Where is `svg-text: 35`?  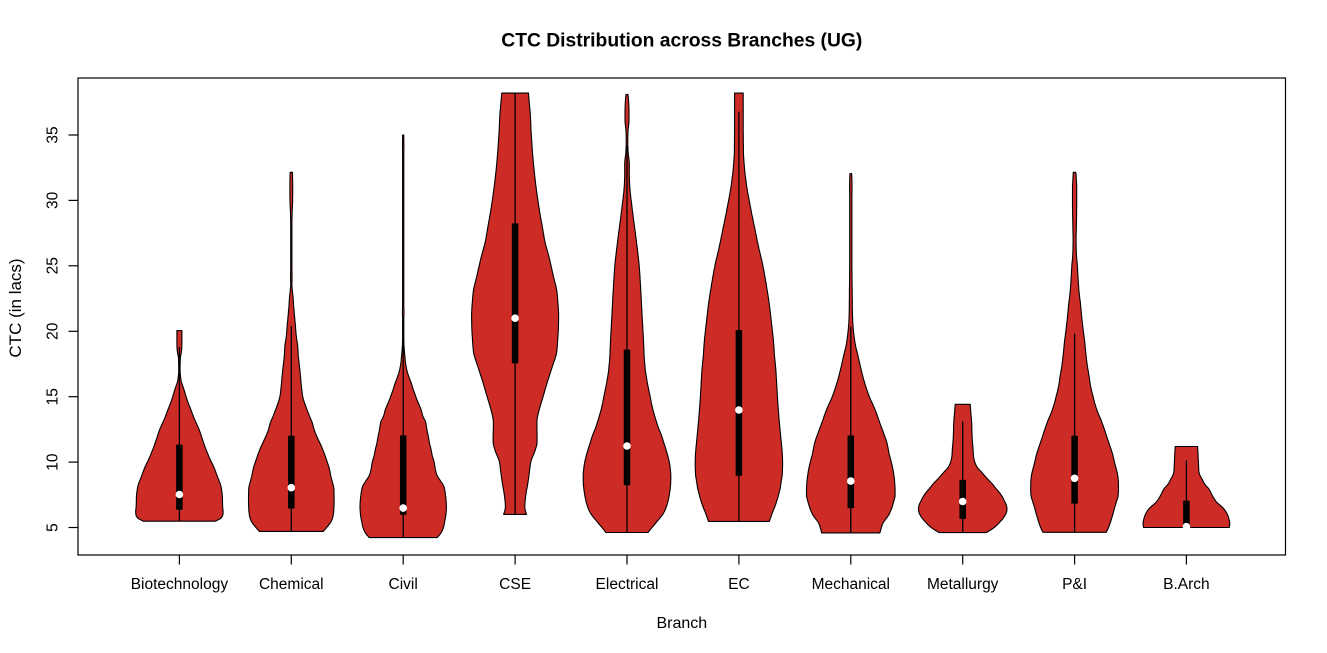
svg-text: 35 is located at coordinates (53, 134).